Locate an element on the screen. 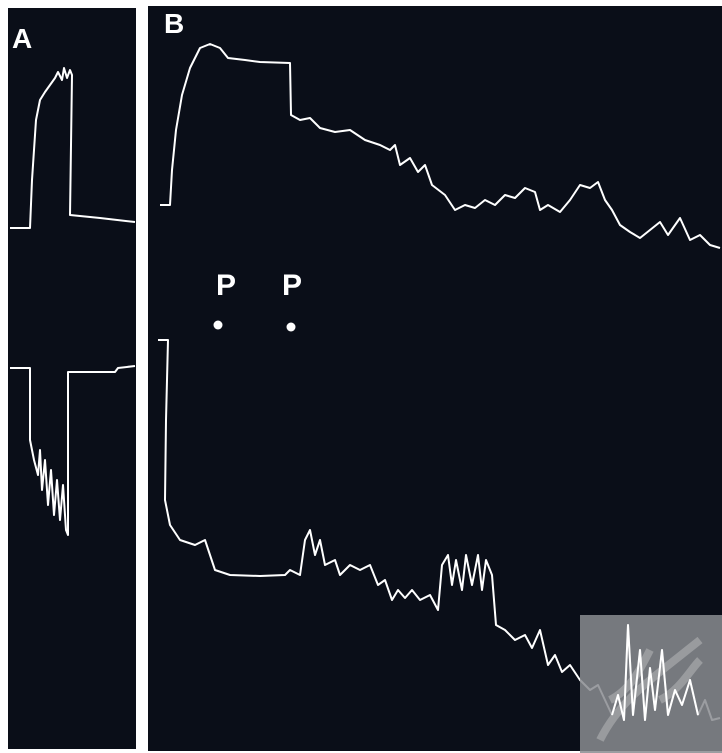 Image resolution: width=722 pixels, height=753 pixels. trace-a-upper is located at coordinates (73, 148).